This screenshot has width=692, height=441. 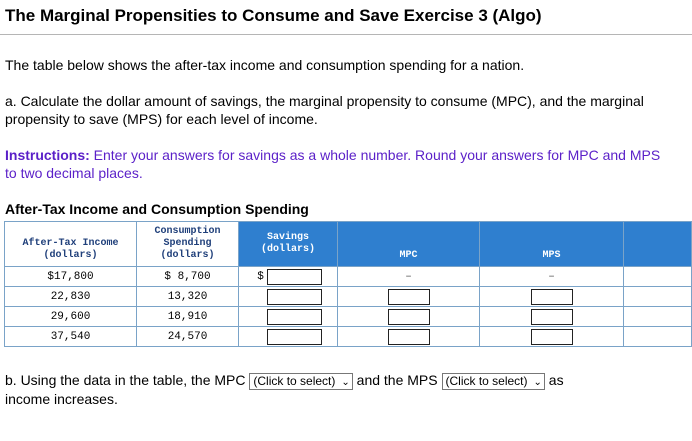 What do you see at coordinates (70, 296) in the screenshot?
I see `income-cell: 22,830` at bounding box center [70, 296].